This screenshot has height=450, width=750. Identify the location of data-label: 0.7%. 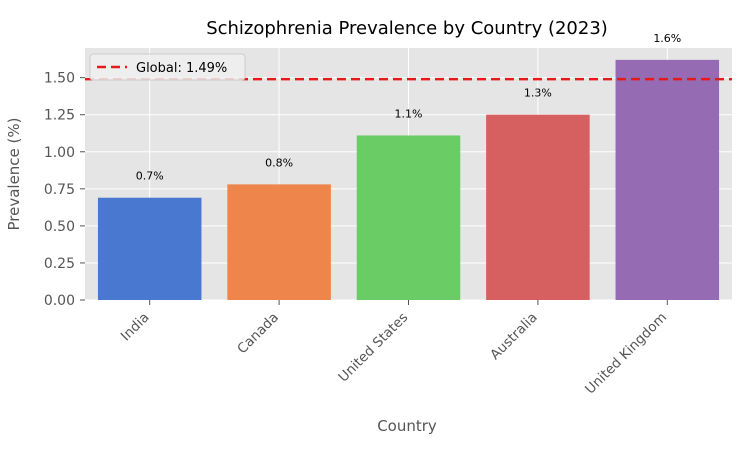
(150, 176).